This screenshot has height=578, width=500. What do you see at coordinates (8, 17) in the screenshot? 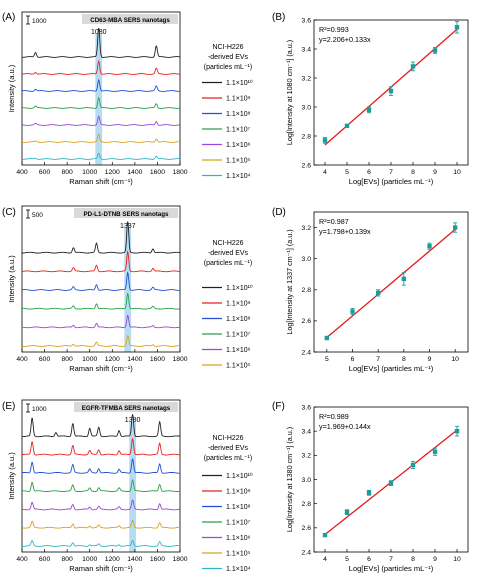
I see `panel-label: (A)` at bounding box center [8, 17].